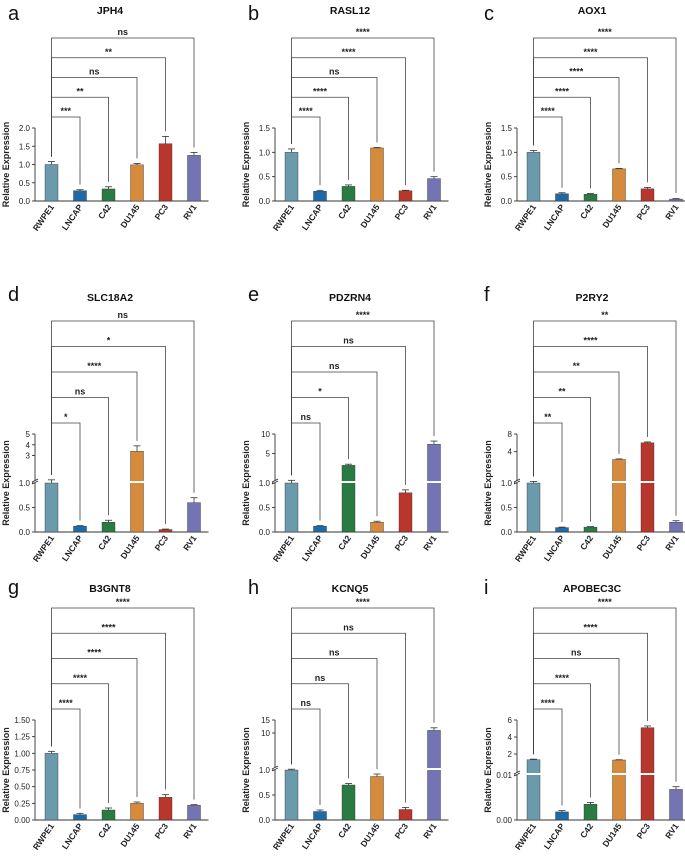 Image resolution: width=685 pixels, height=864 pixels. What do you see at coordinates (110, 11) in the screenshot?
I see `chart-title: JPH4` at bounding box center [110, 11].